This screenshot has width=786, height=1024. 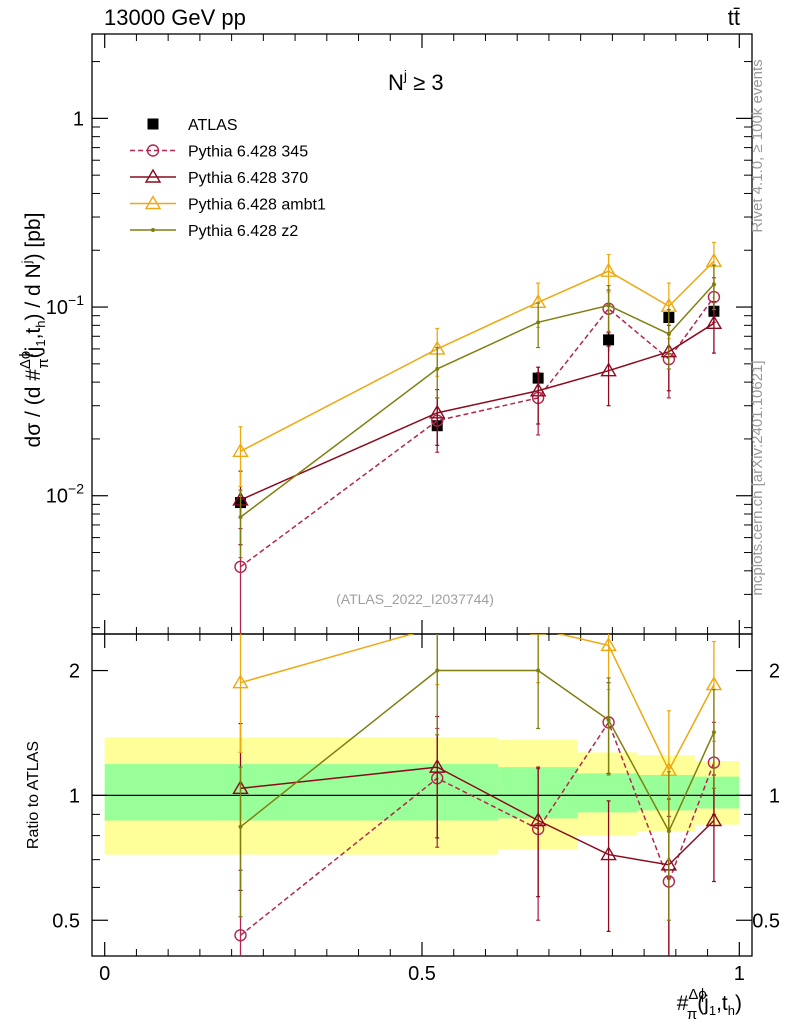 I want to click on process-label: tt̄, so click(x=734, y=17).